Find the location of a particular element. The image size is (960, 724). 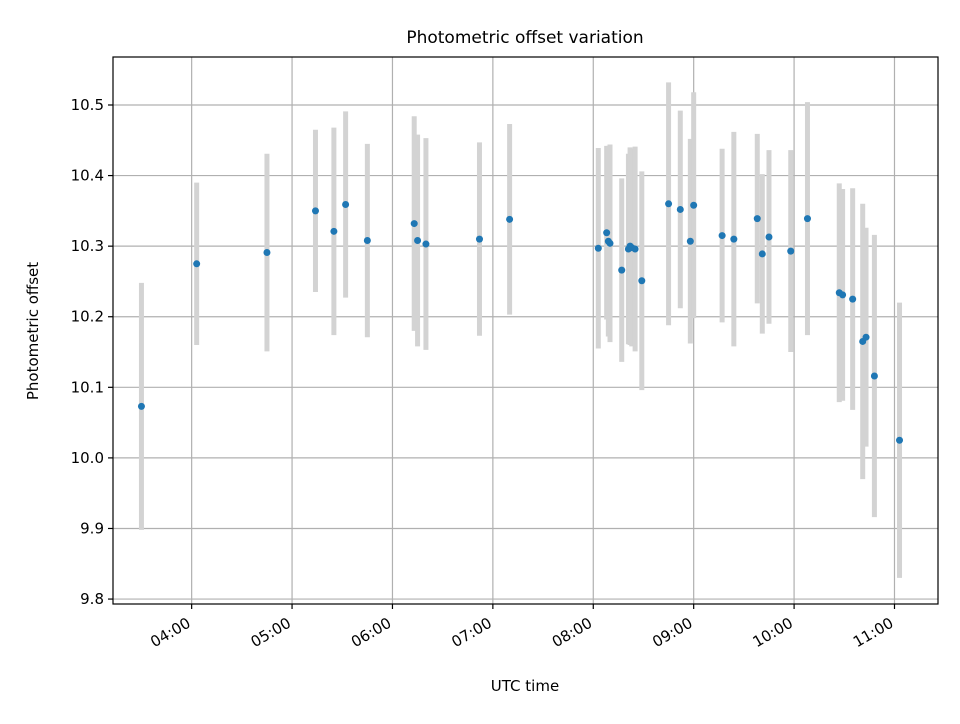

y-tick-label: 10.0 is located at coordinates (87, 458).